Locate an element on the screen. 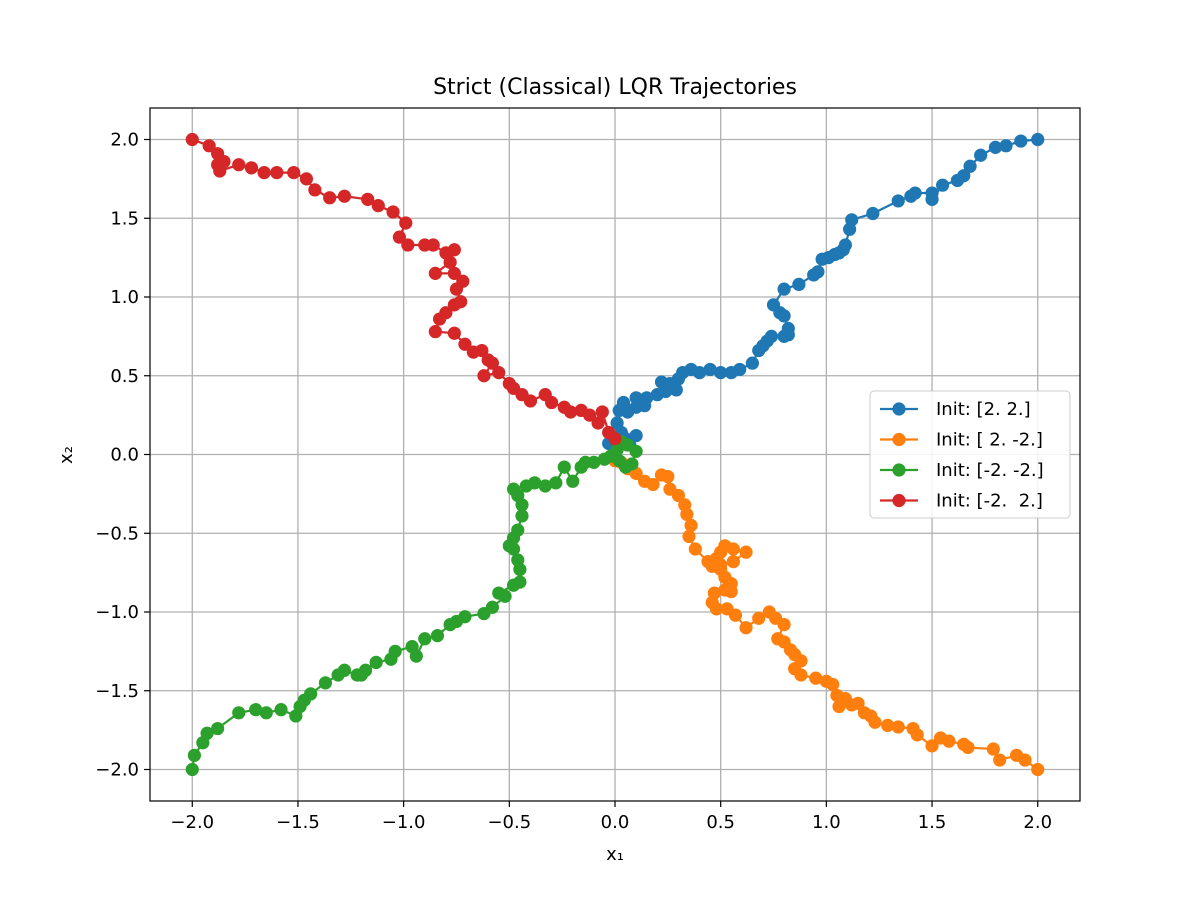  x-tick-label: 0.0 is located at coordinates (615, 822).